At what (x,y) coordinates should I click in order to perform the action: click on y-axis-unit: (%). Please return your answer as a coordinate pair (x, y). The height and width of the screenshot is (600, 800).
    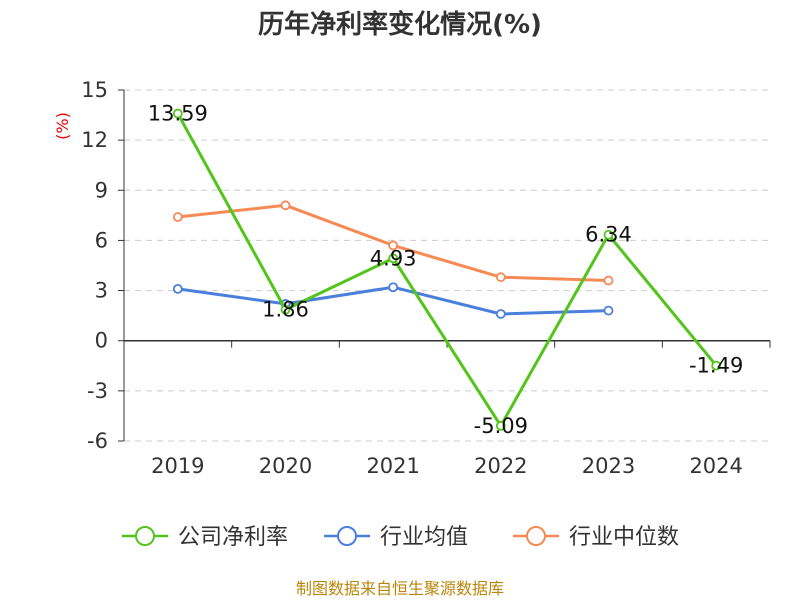
    Looking at the image, I should click on (62, 126).